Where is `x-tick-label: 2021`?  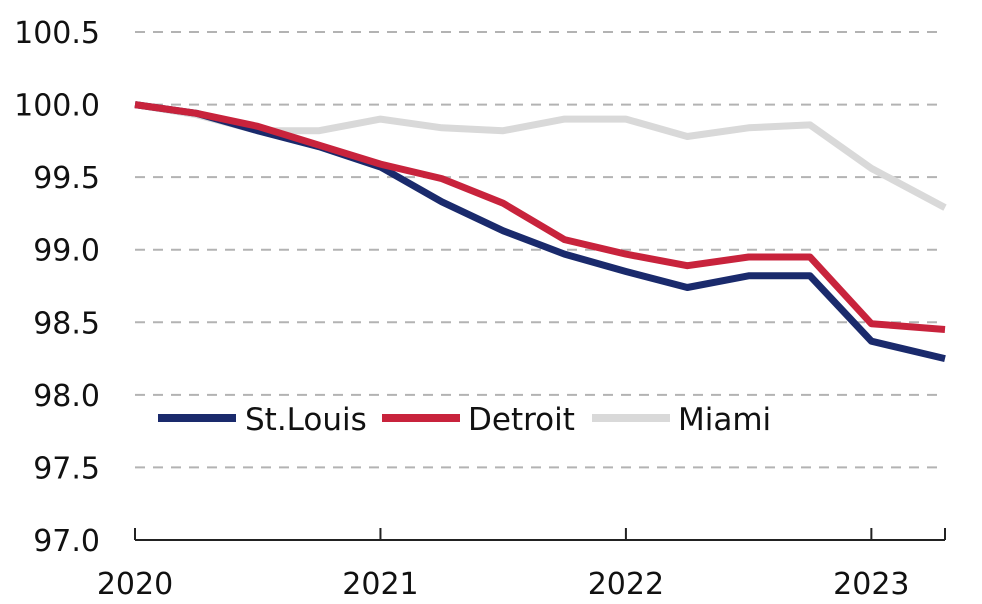 x-tick-label: 2021 is located at coordinates (380, 584).